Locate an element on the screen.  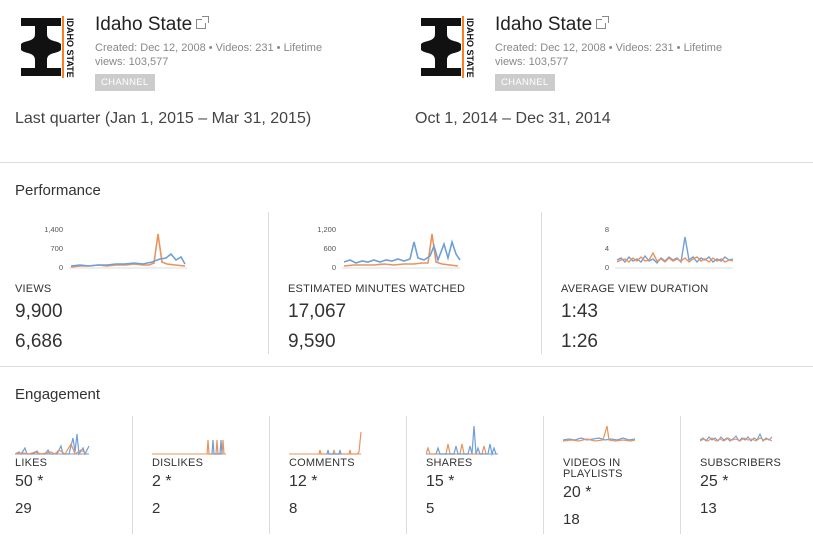
metric-current: 1:43 is located at coordinates (579, 311).